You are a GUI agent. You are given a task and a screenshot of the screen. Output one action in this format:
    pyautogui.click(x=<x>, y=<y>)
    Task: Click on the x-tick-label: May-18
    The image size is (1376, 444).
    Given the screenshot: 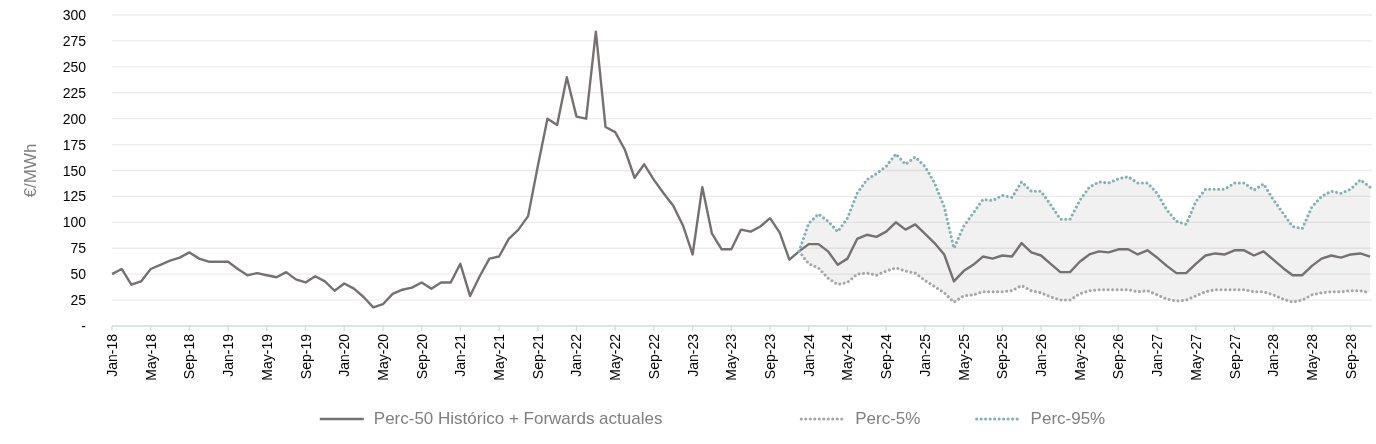 What is the action you would take?
    pyautogui.click(x=150, y=357)
    